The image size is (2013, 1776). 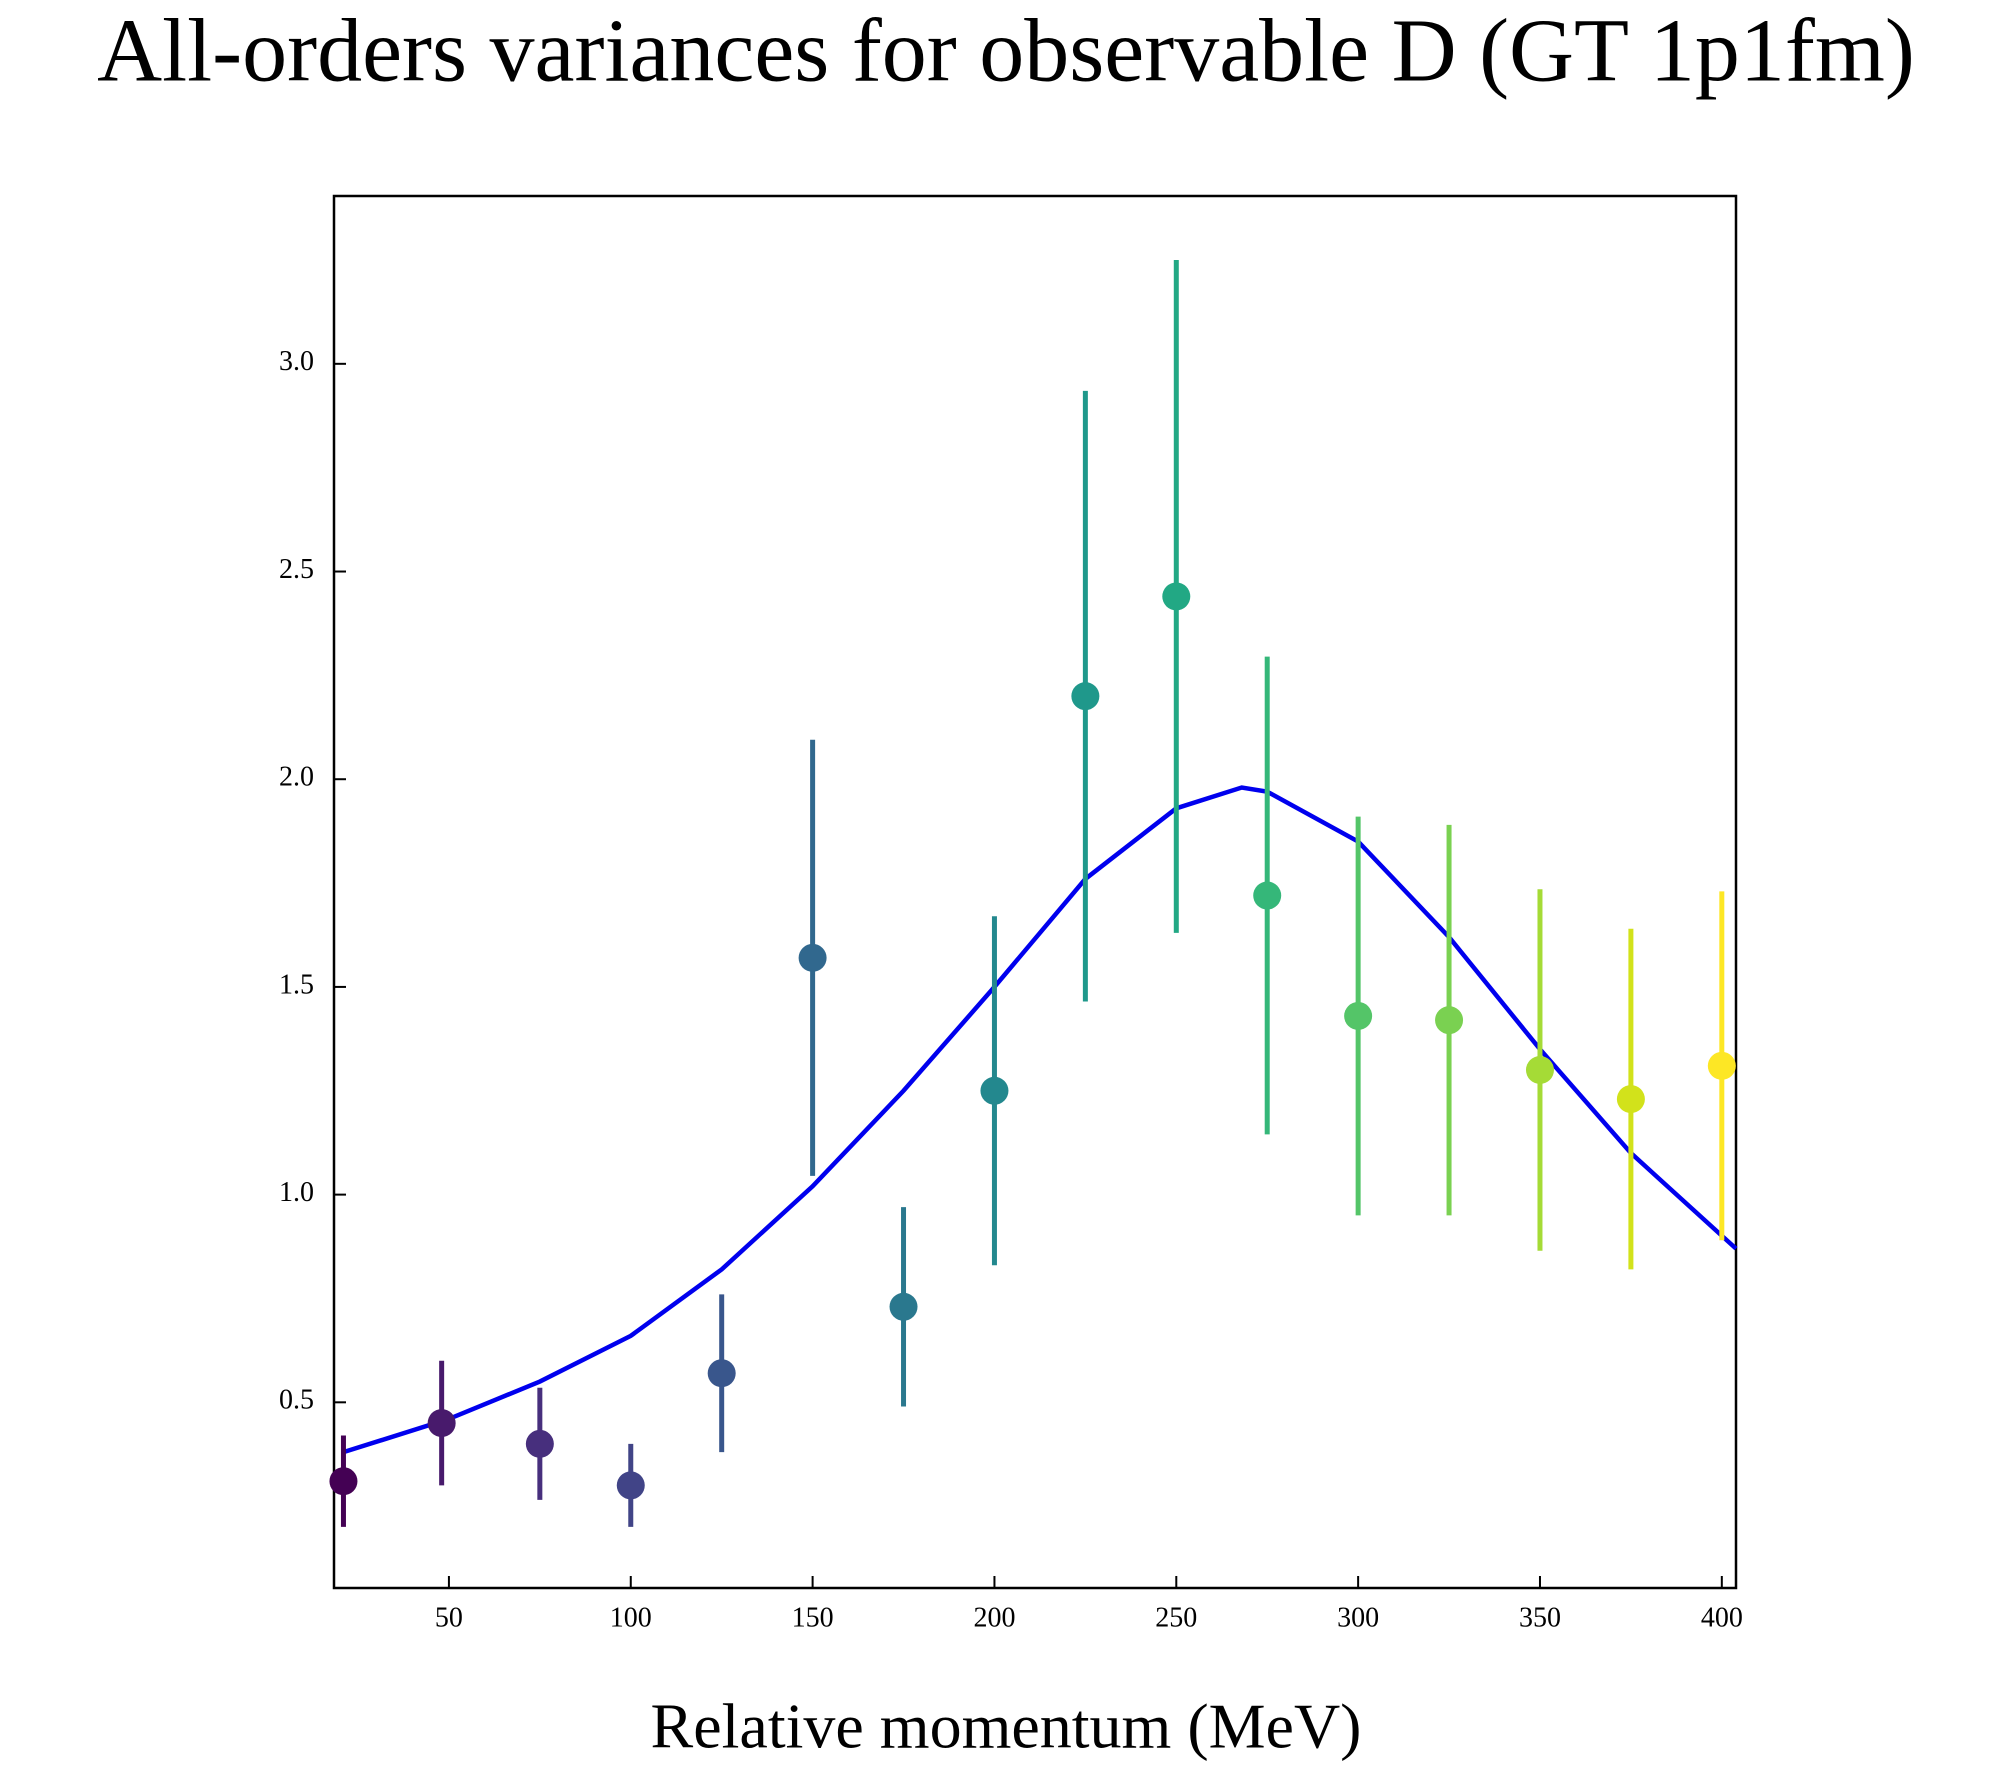 I want to click on x-tick-label: 50, so click(x=449, y=1617).